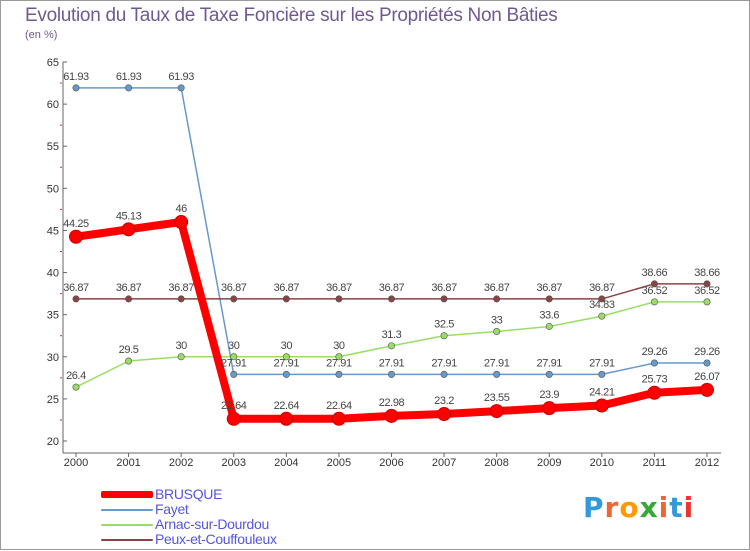 The height and width of the screenshot is (551, 750). I want to click on legend-label: Peux-et-Couffouleux, so click(216, 539).